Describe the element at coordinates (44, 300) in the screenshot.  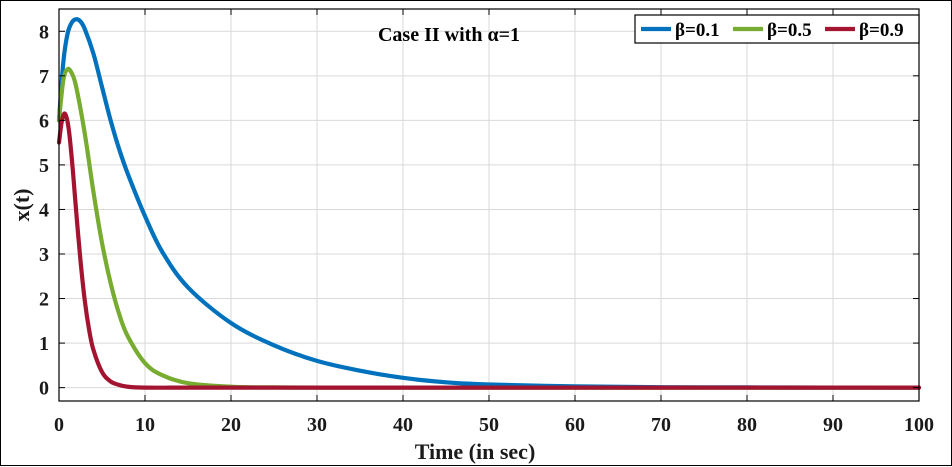
I see `y-tick-label: 2` at that location.